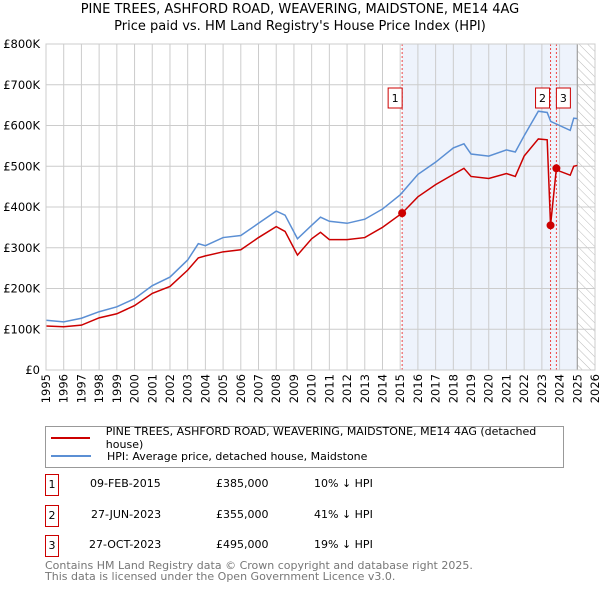  I want to click on x-tick-label: 1995, so click(46, 388).